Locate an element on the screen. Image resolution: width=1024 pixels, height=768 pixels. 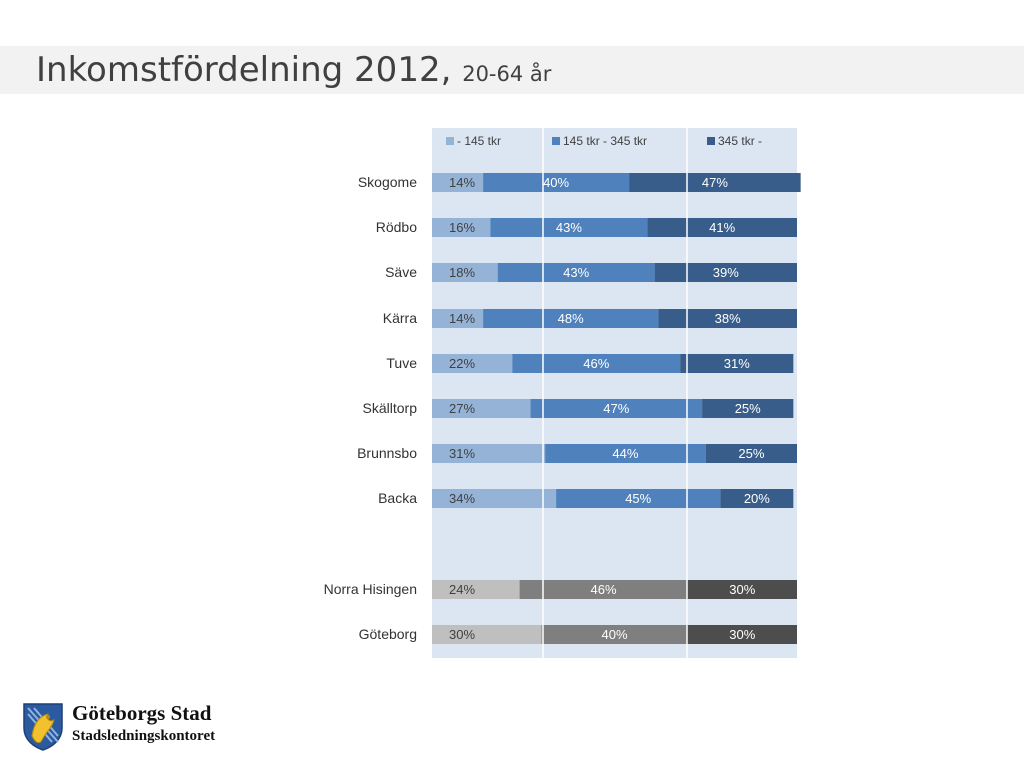
page-title-main: Inkomstfördelning 2012, is located at coordinates (244, 70).